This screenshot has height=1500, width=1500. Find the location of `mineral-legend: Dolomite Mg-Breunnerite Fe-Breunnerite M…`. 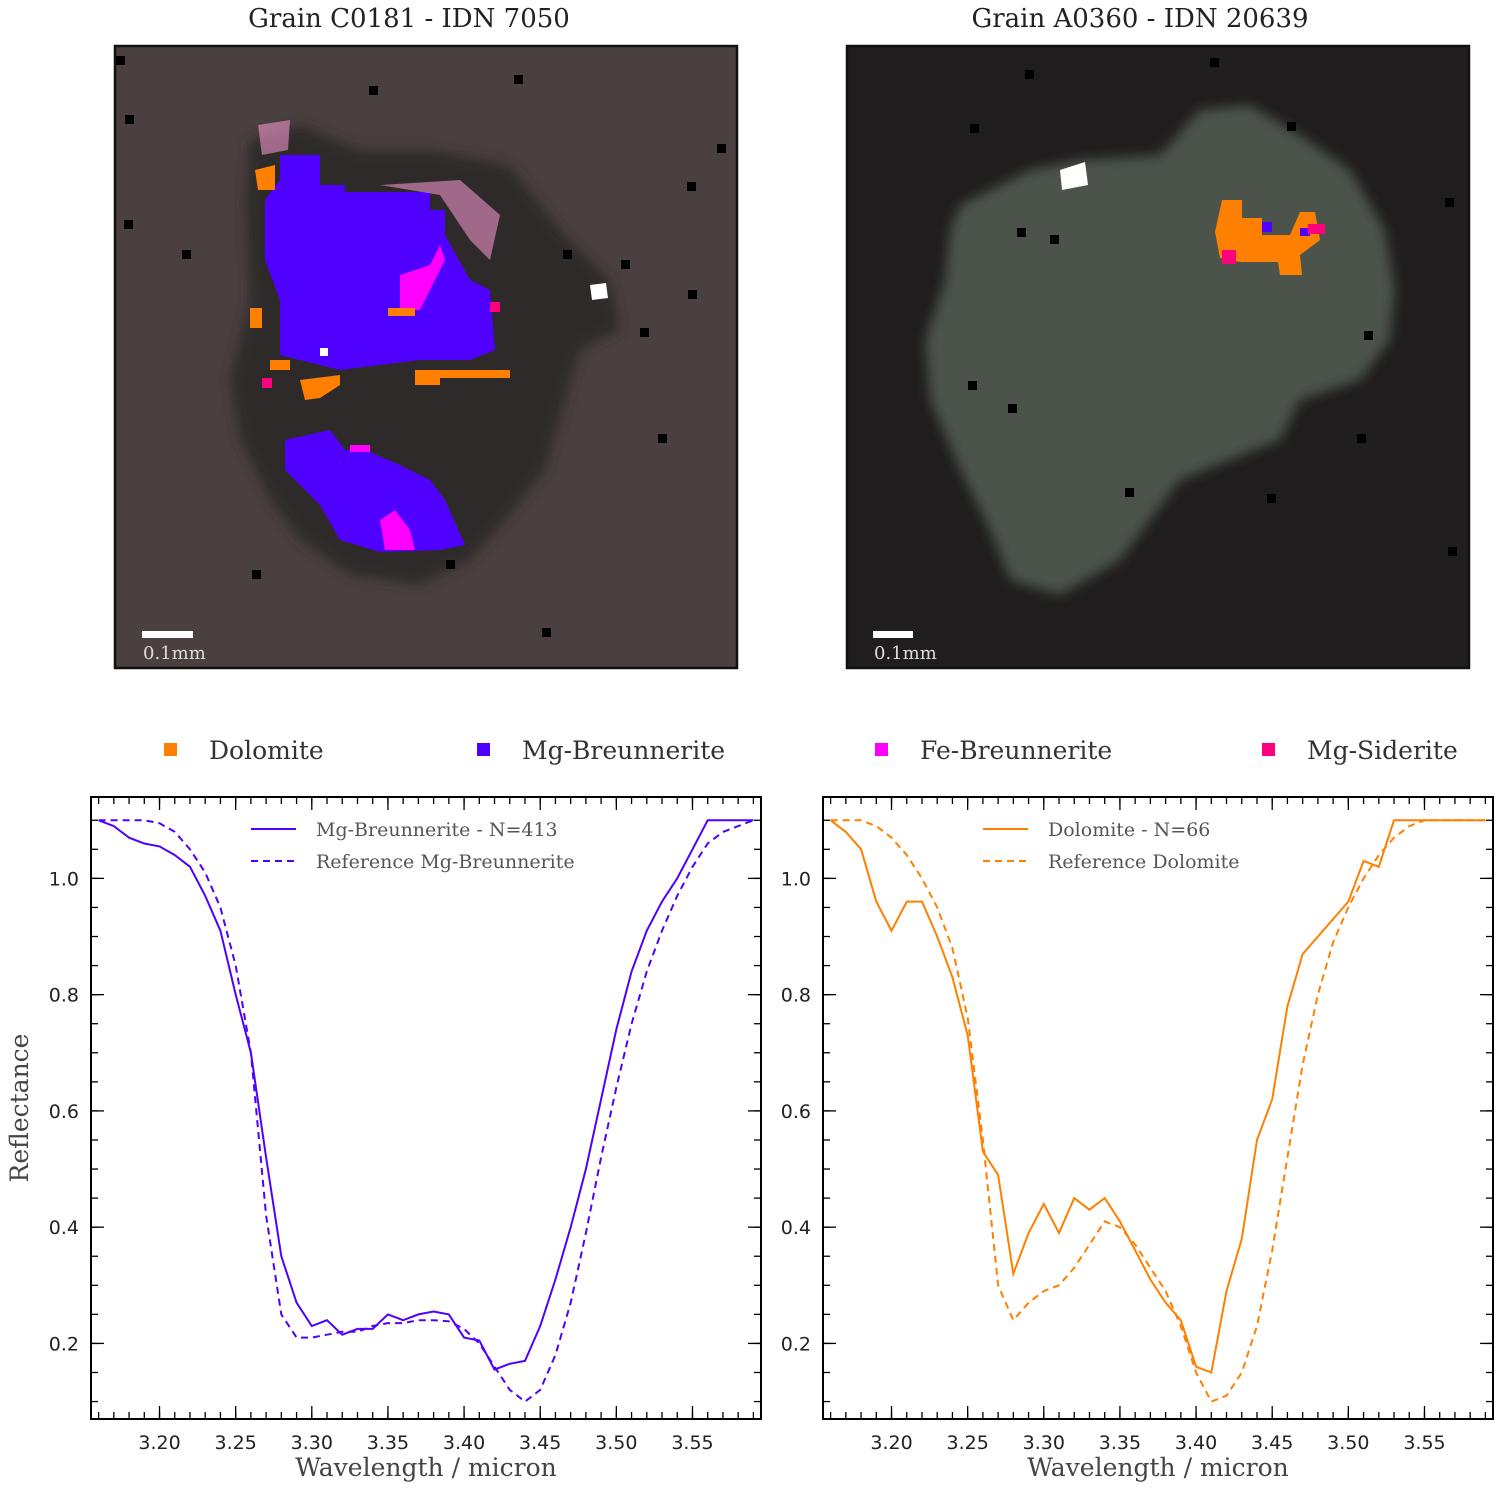

mineral-legend: Dolomite Mg-Breunnerite Fe-Breunnerite M… is located at coordinates (811, 750).